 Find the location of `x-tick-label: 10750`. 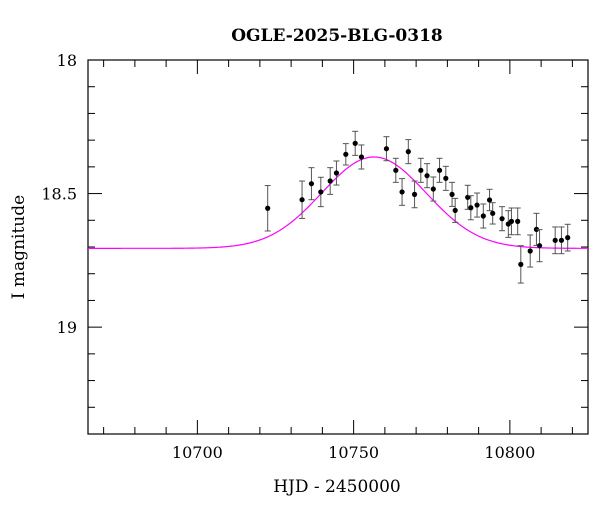

x-tick-label: 10750 is located at coordinates (353, 452).